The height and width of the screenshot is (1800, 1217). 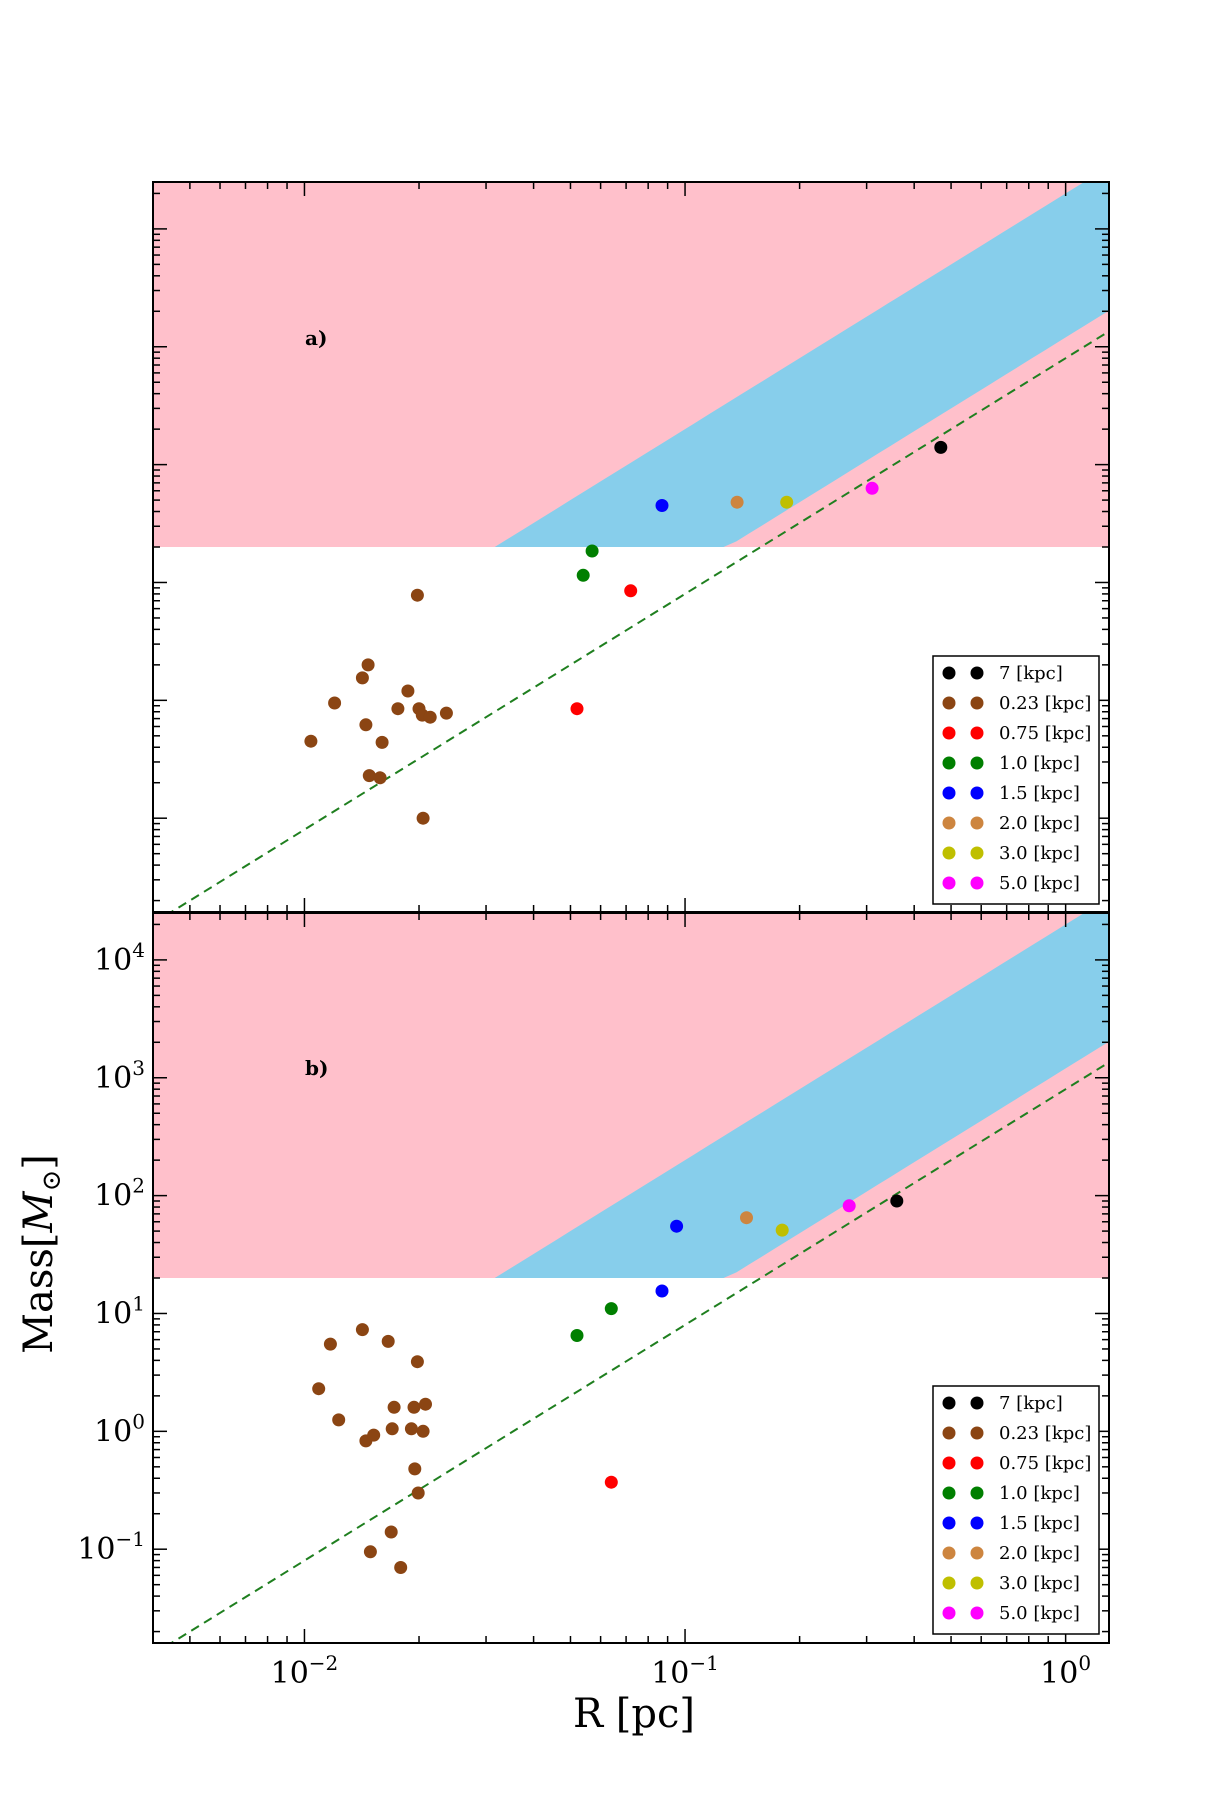 I want to click on y-axis-label: Mass[M⊙], so click(x=41, y=1254).